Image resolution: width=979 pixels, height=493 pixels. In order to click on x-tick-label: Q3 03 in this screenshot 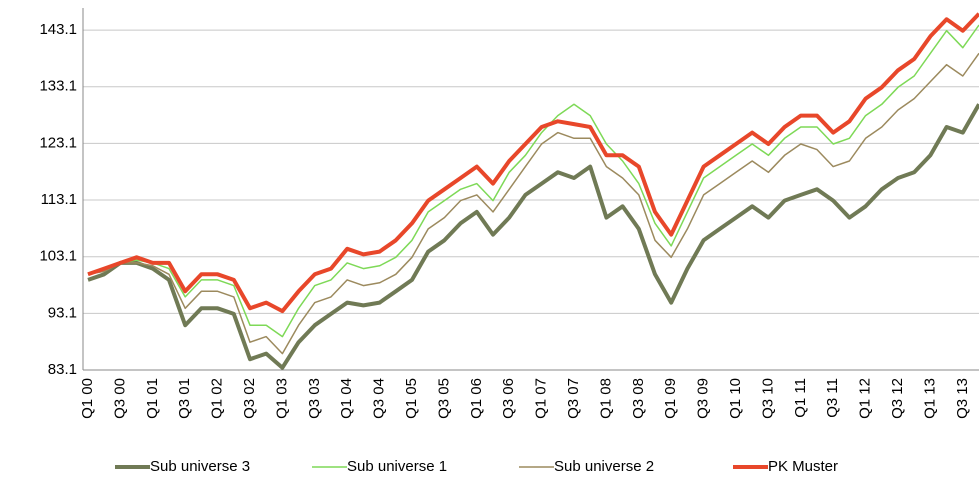, I will do `click(314, 398)`.